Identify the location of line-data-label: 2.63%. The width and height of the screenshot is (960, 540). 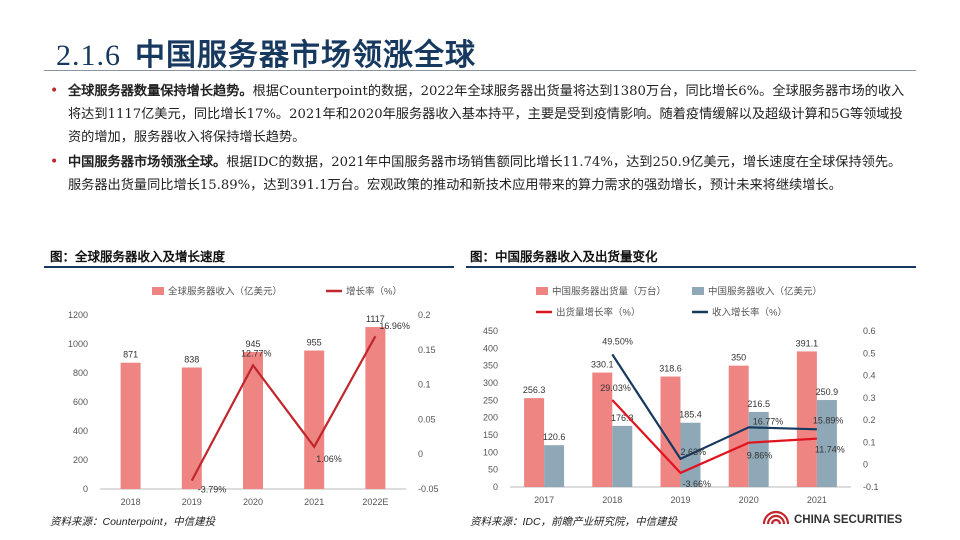
(694, 452).